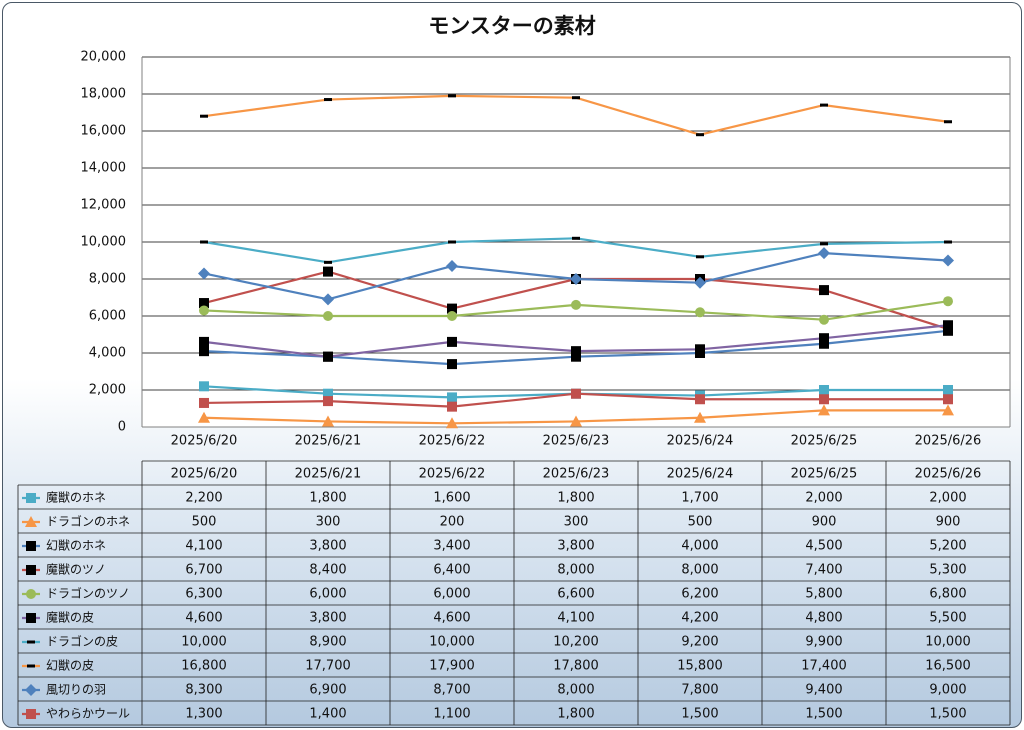  I want to click on series-name: ドラゴンの皮, so click(82, 641).